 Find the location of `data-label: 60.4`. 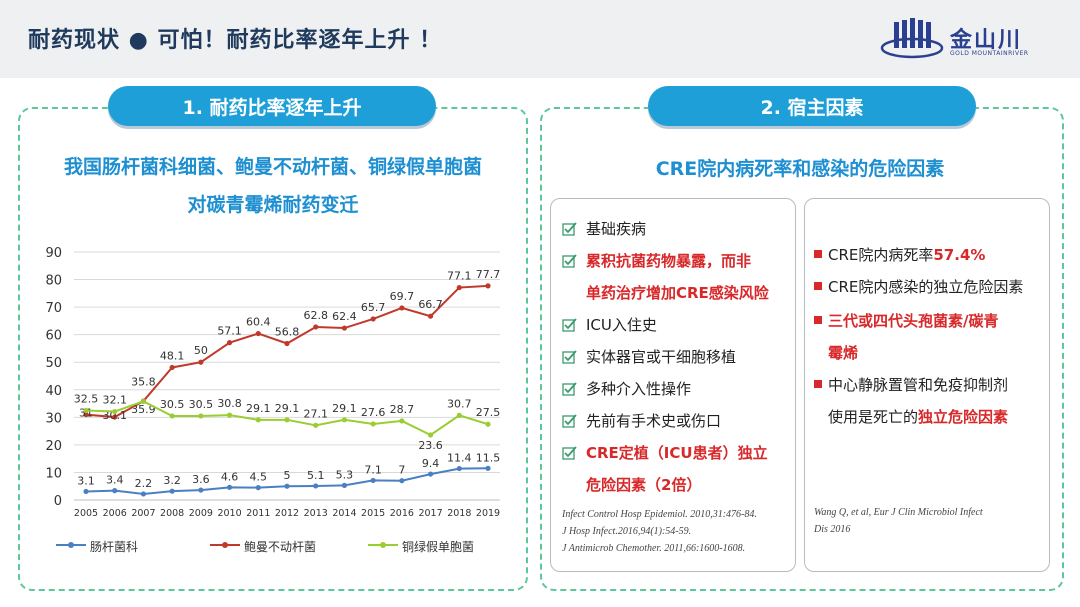

data-label: 60.4 is located at coordinates (258, 322).